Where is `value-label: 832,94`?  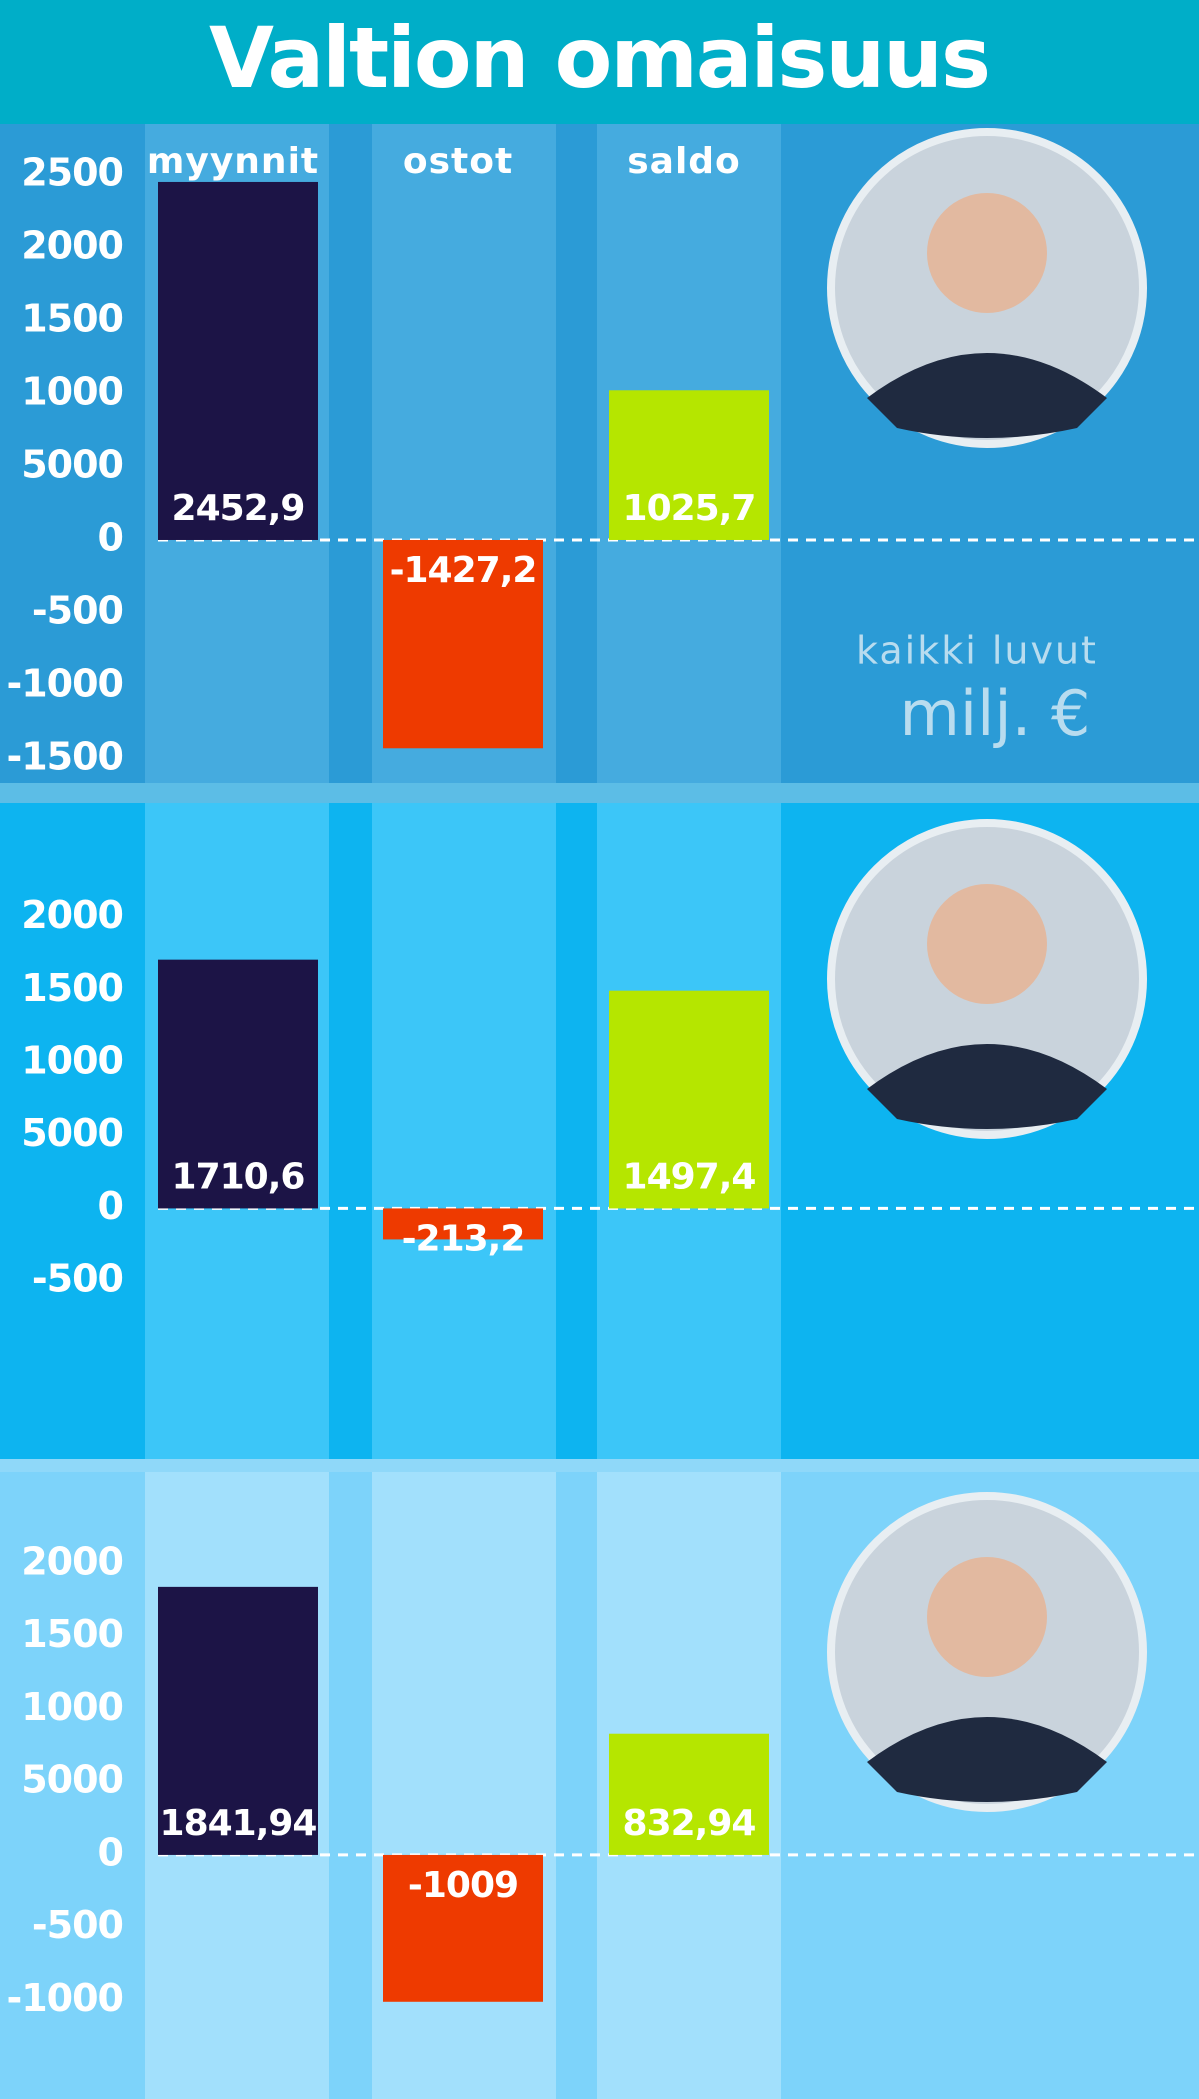
value-label: 832,94 is located at coordinates (689, 1823).